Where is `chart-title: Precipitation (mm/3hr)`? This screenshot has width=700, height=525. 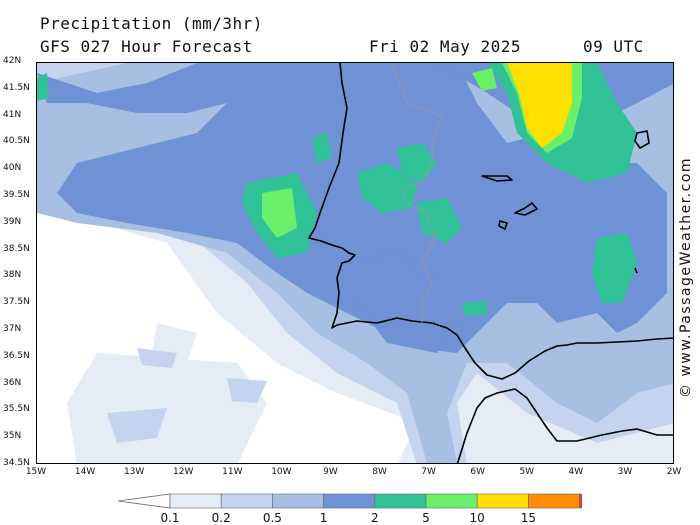 chart-title: Precipitation (mm/3hr) is located at coordinates (151, 23).